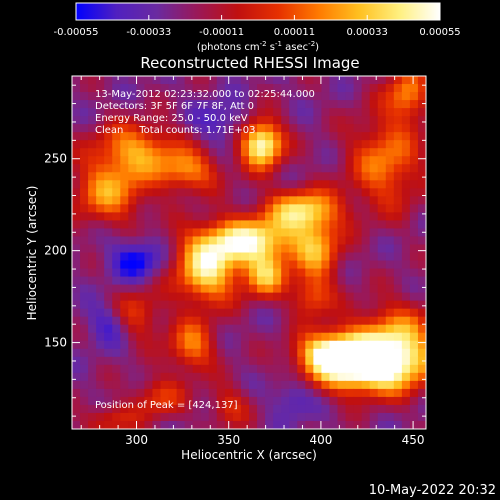  Describe the element at coordinates (76, 32) in the screenshot. I see `colorbar-tick-label: -0.00055` at that location.